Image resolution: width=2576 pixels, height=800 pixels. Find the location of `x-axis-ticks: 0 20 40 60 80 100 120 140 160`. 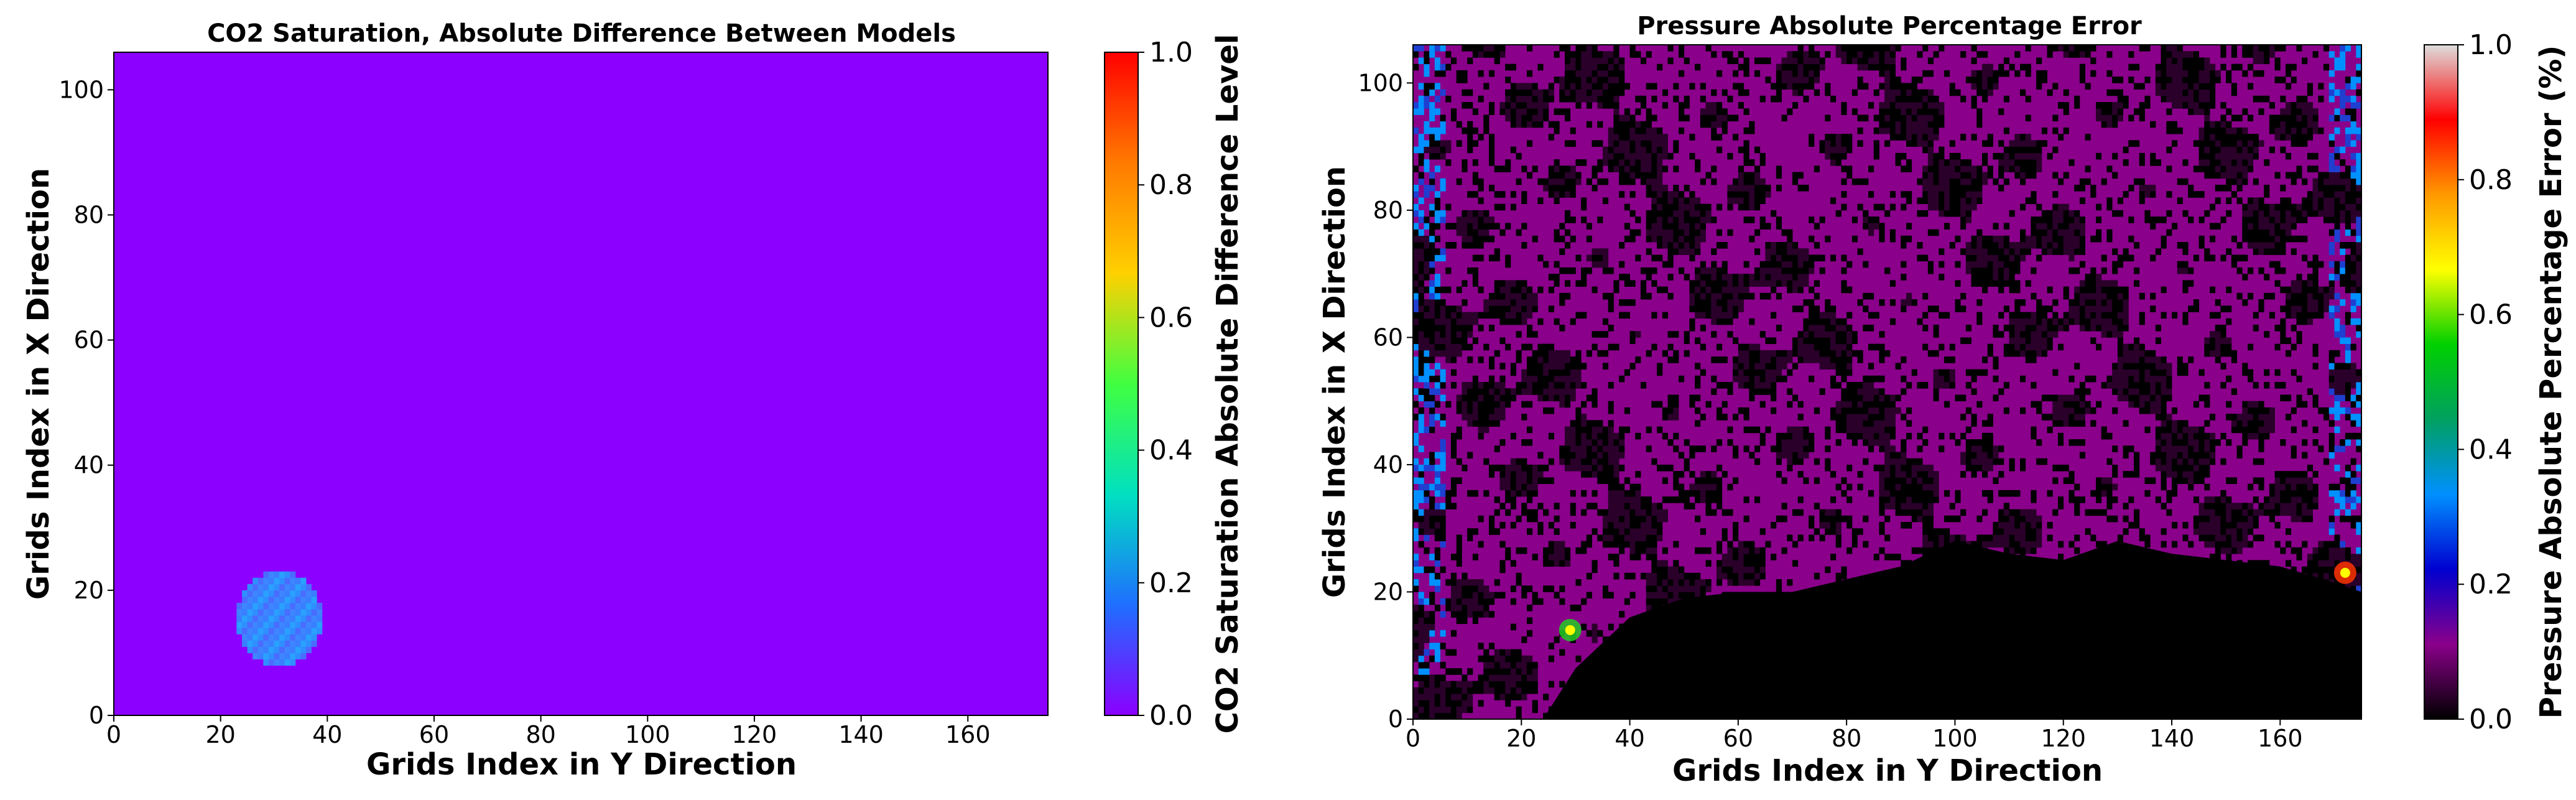

x-axis-ticks: 0 20 40 60 80 100 120 140 160 is located at coordinates (549, 731).